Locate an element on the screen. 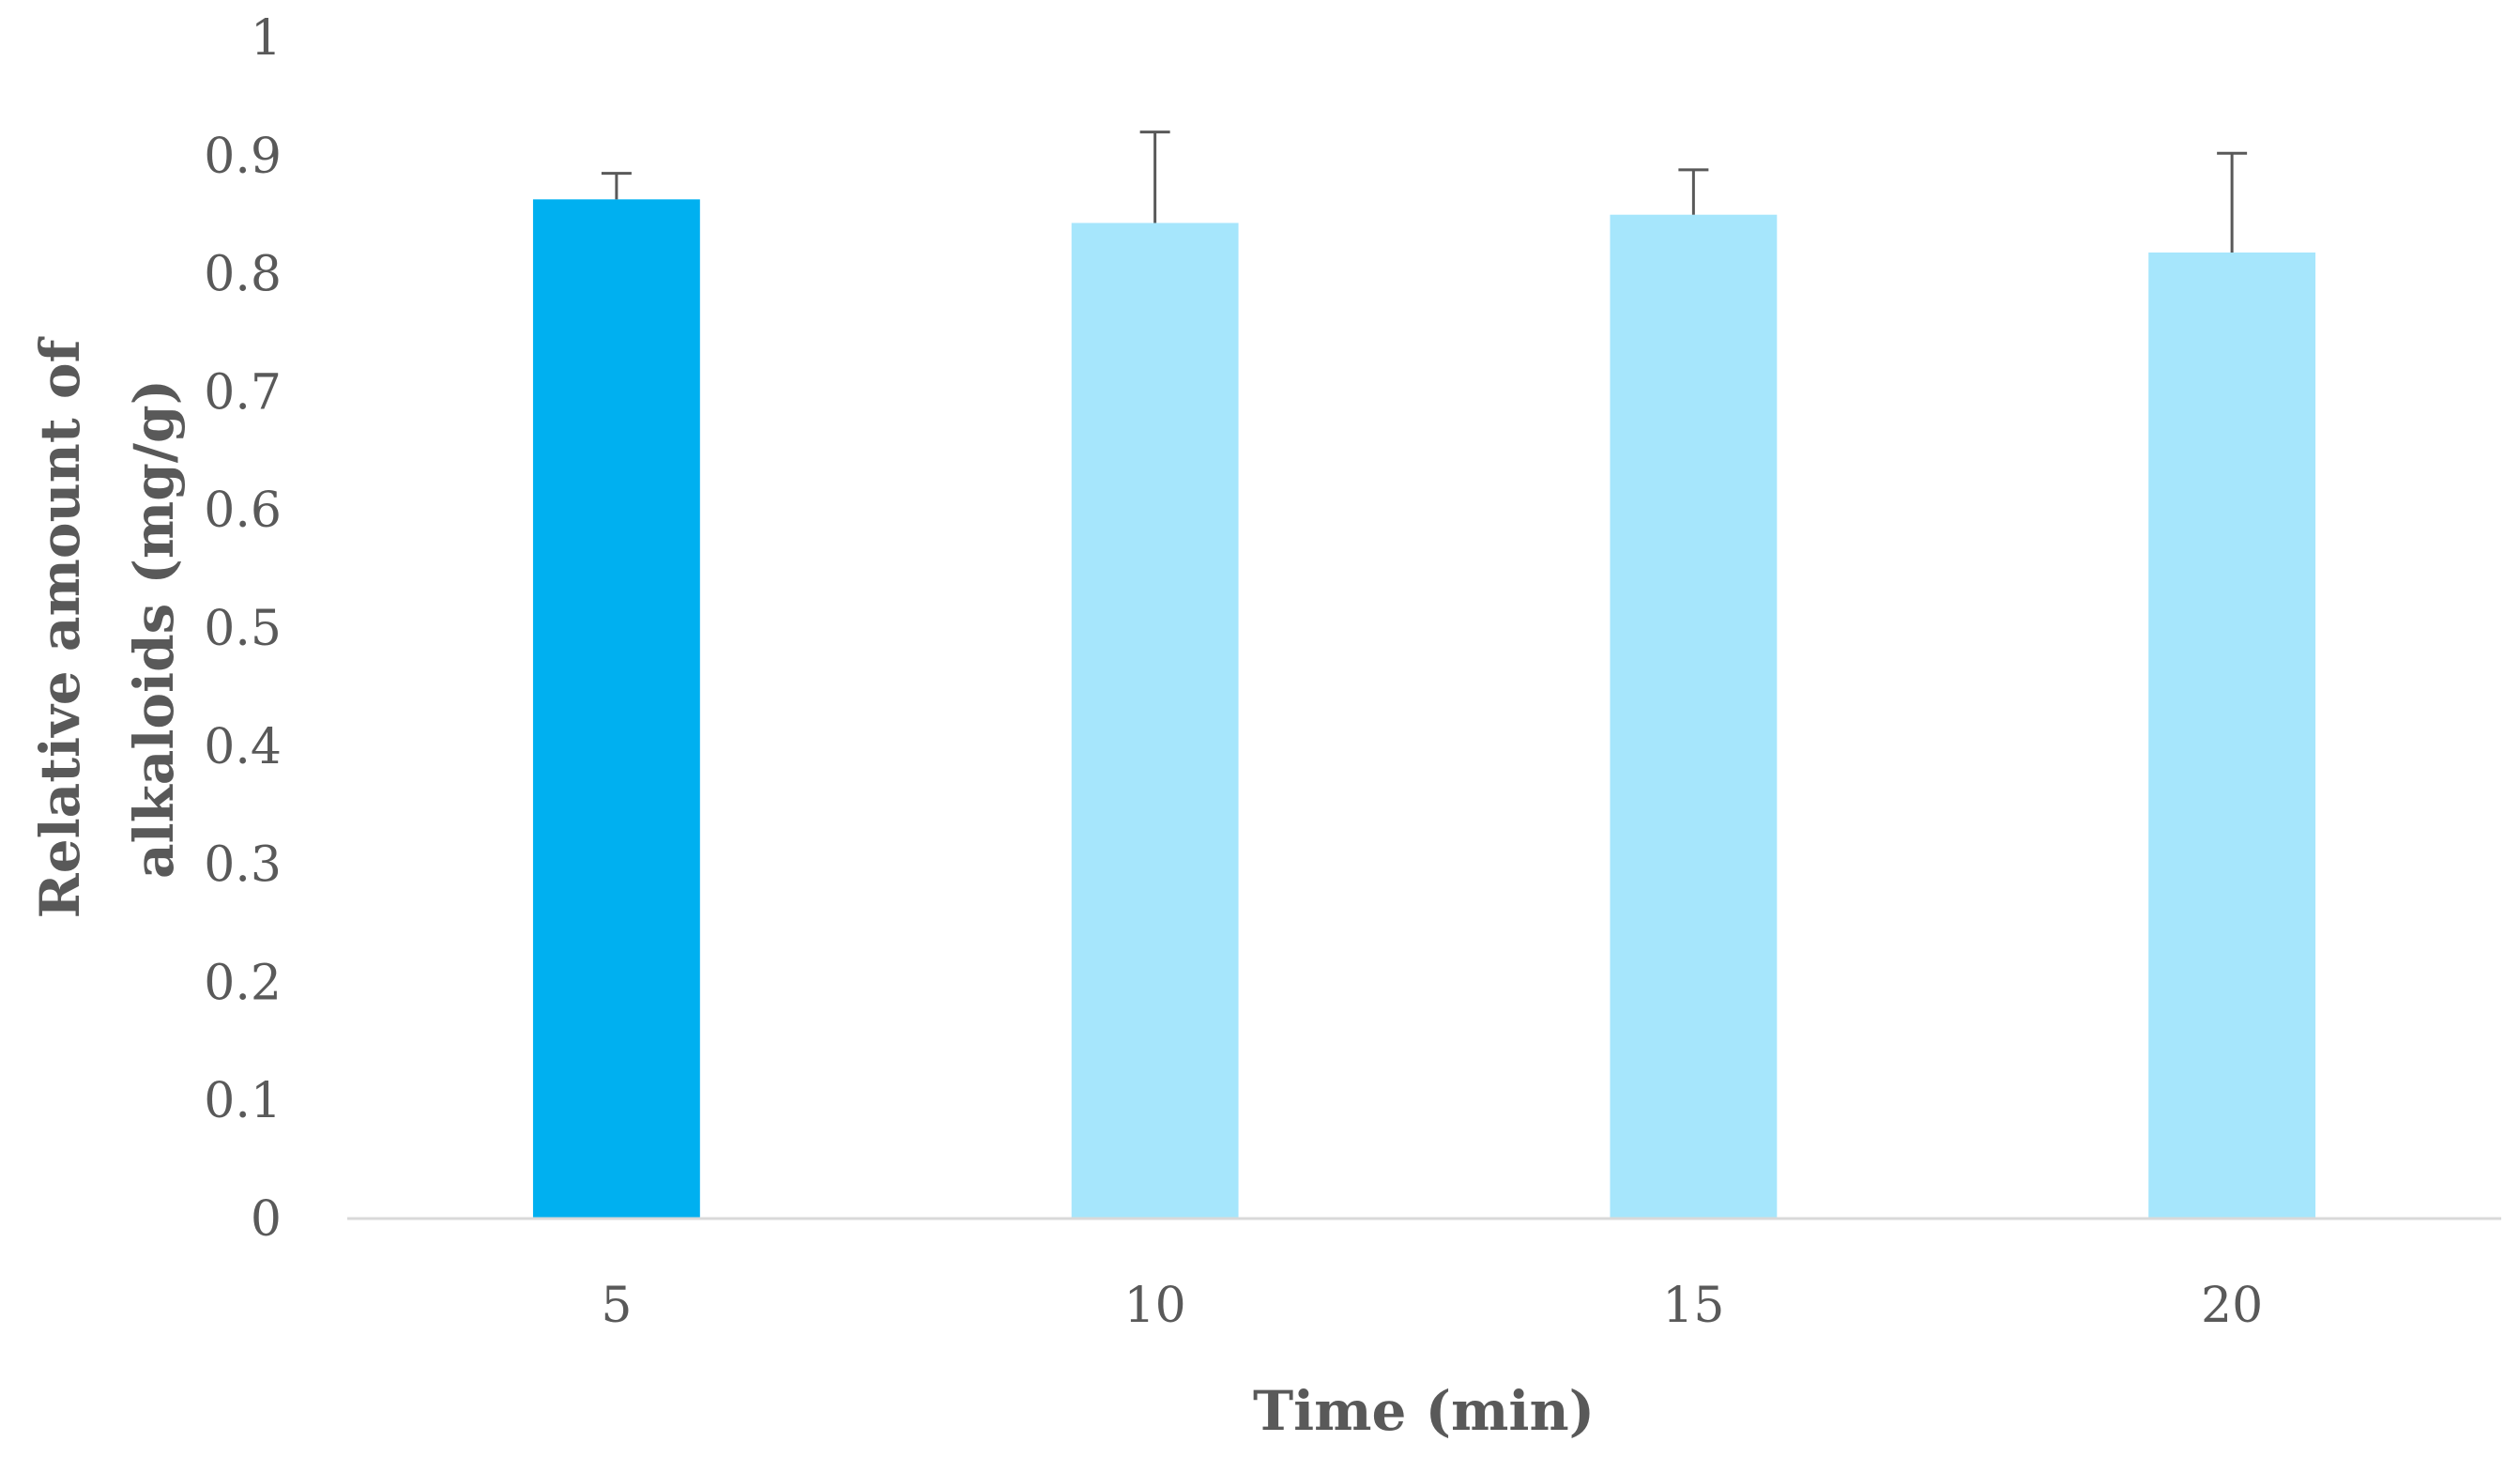 Image resolution: width=2520 pixels, height=1457 pixels. y-tick-label: 0.3 is located at coordinates (243, 865).